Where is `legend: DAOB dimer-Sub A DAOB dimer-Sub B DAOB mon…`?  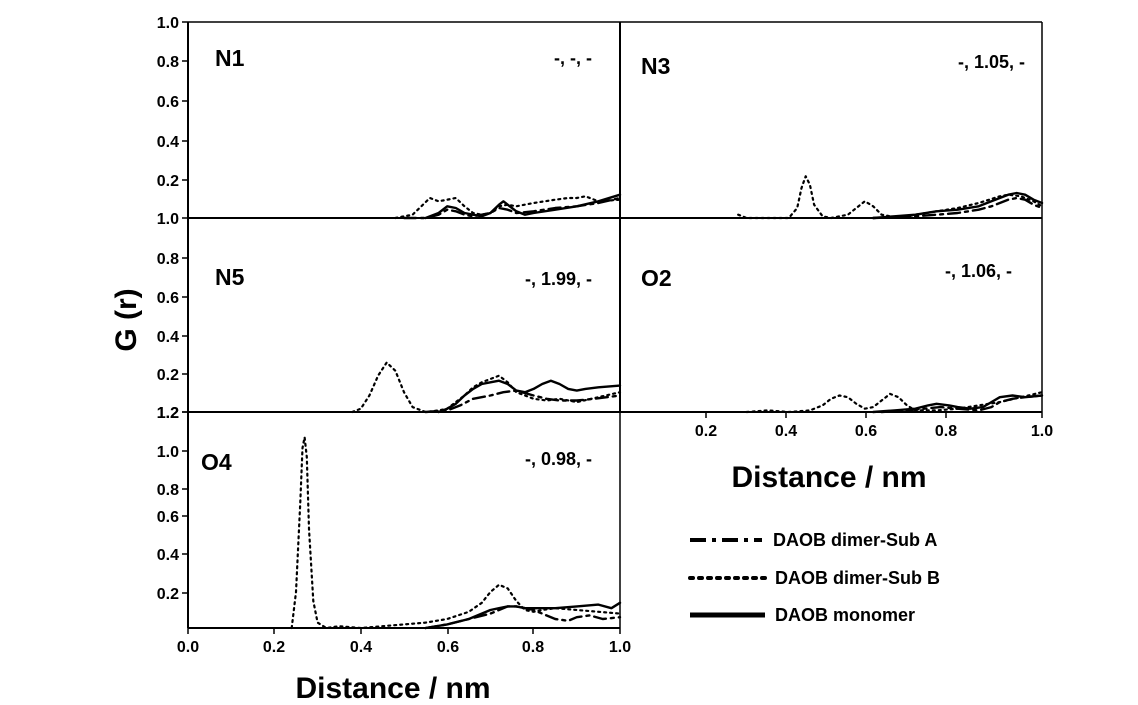 legend: DAOB dimer-Sub A DAOB dimer-Sub B DAOB mon… is located at coordinates (814, 577).